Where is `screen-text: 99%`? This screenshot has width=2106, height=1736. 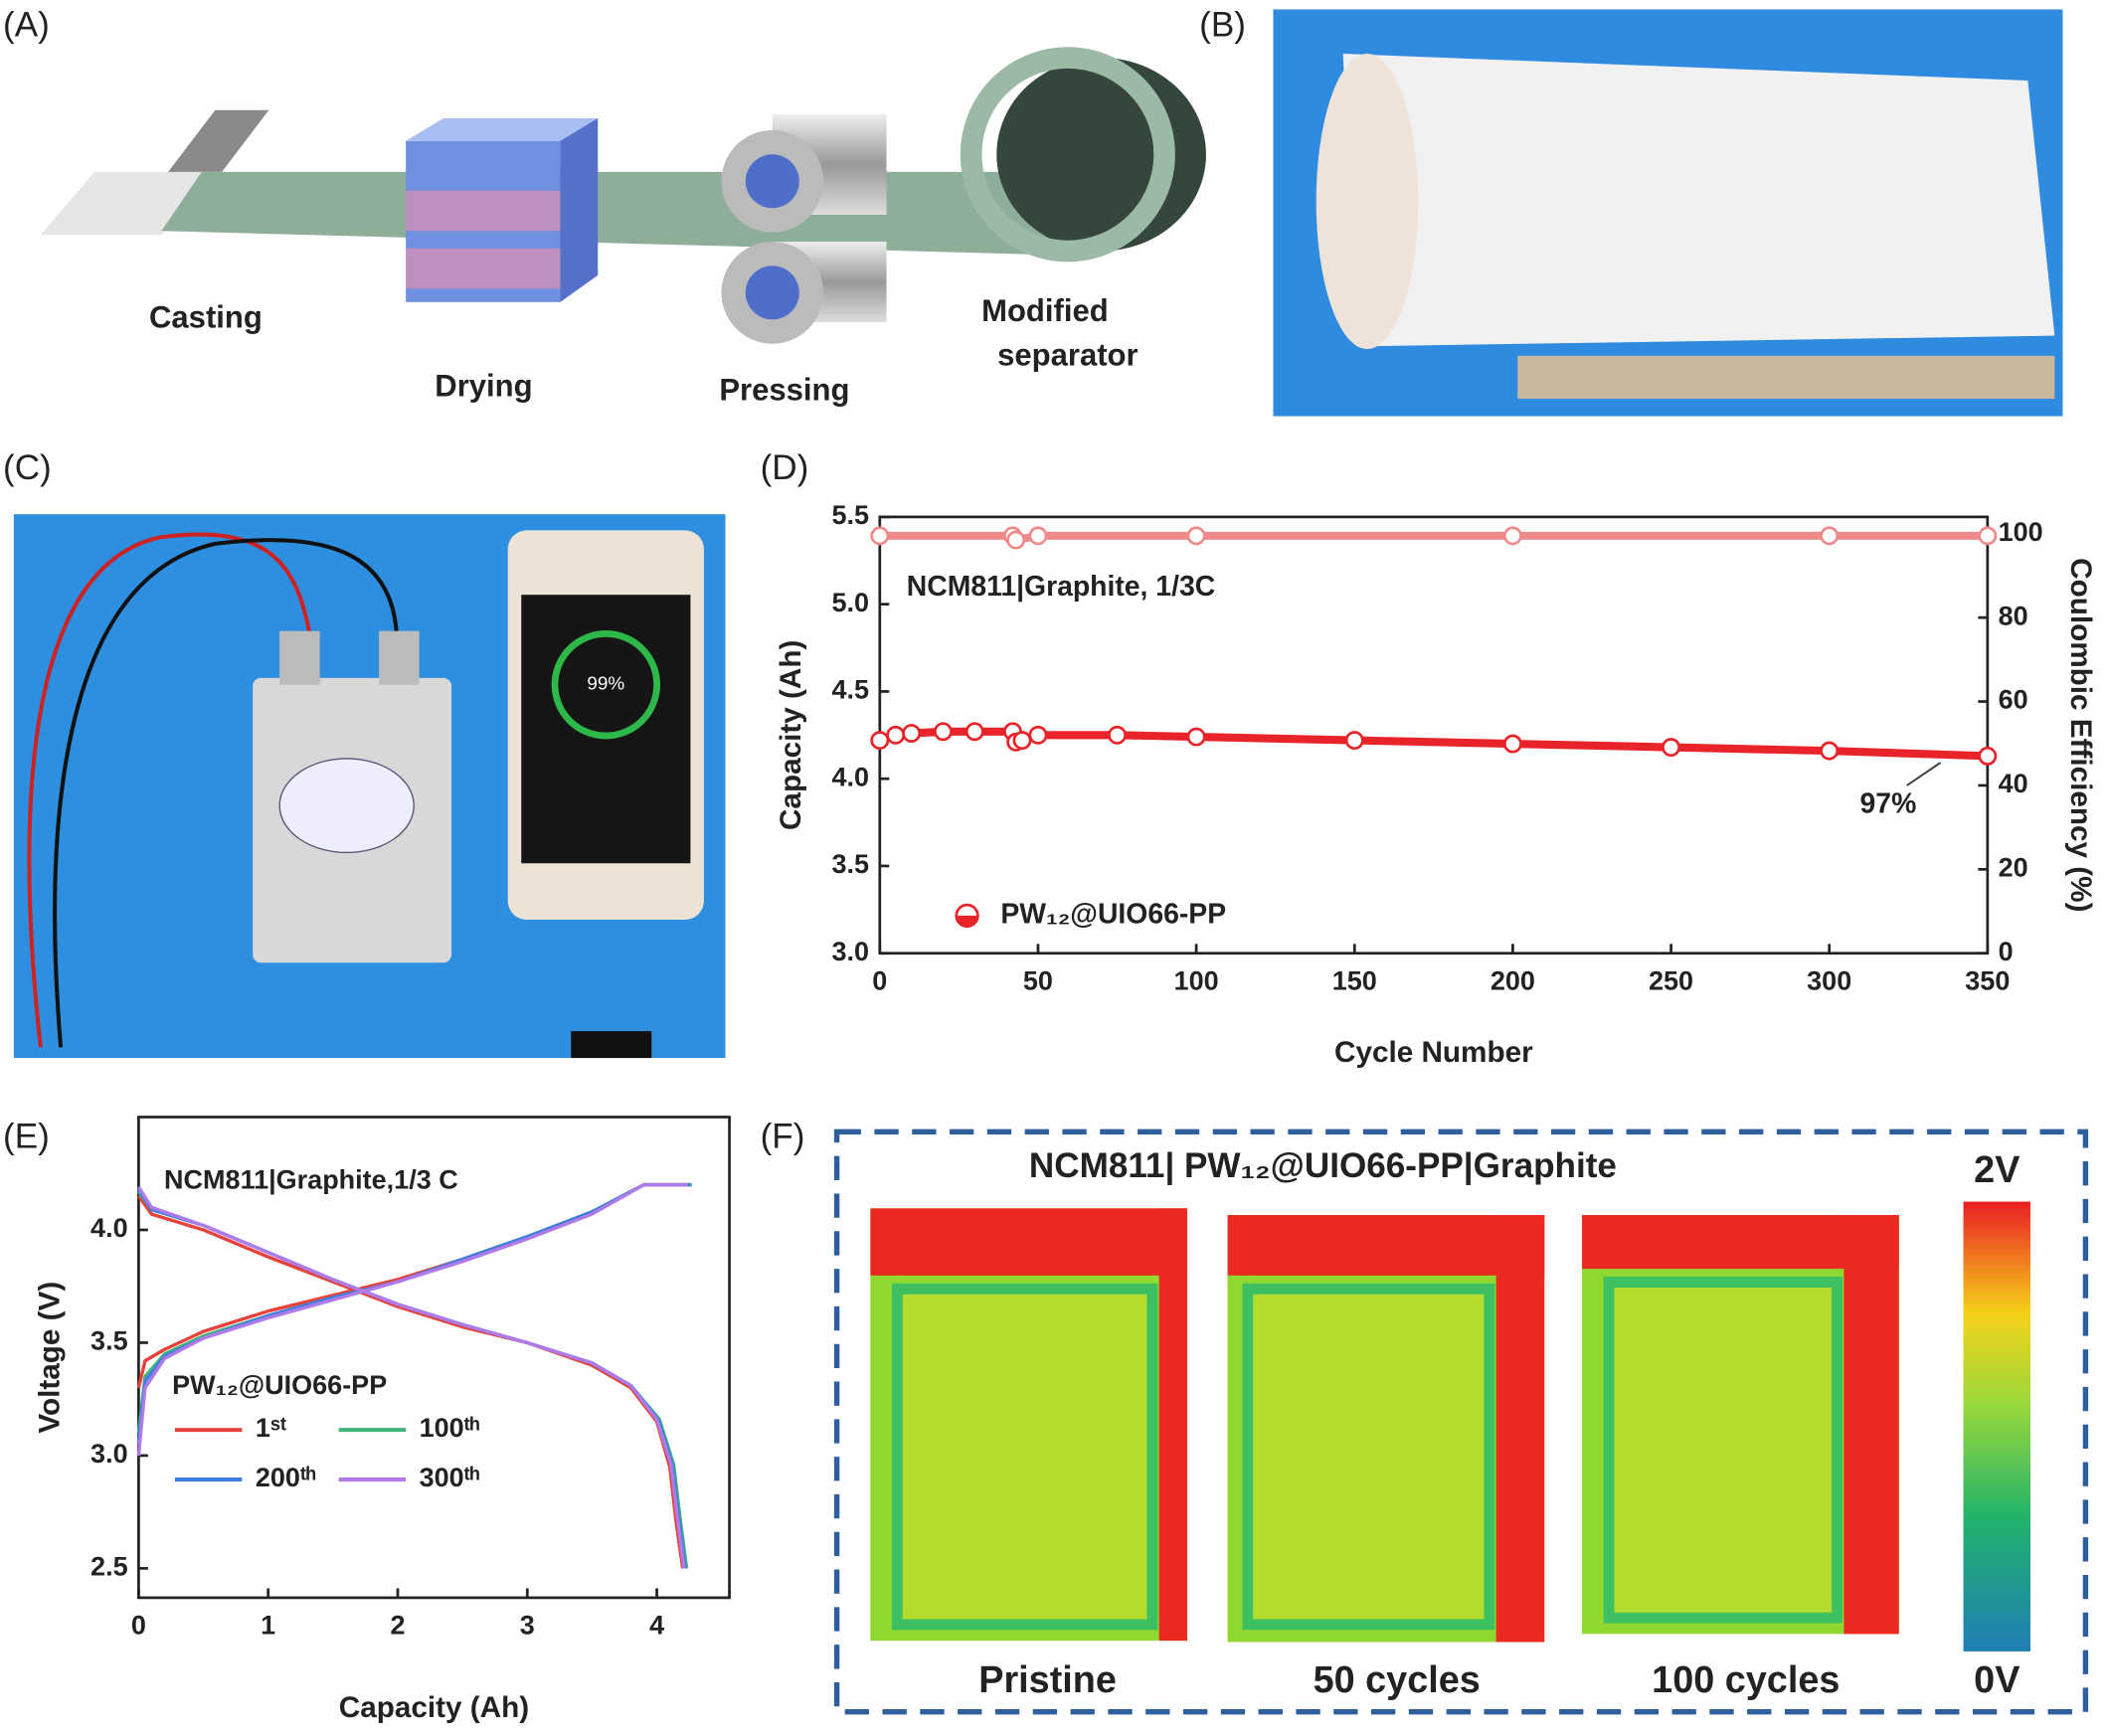 screen-text: 99% is located at coordinates (605, 684).